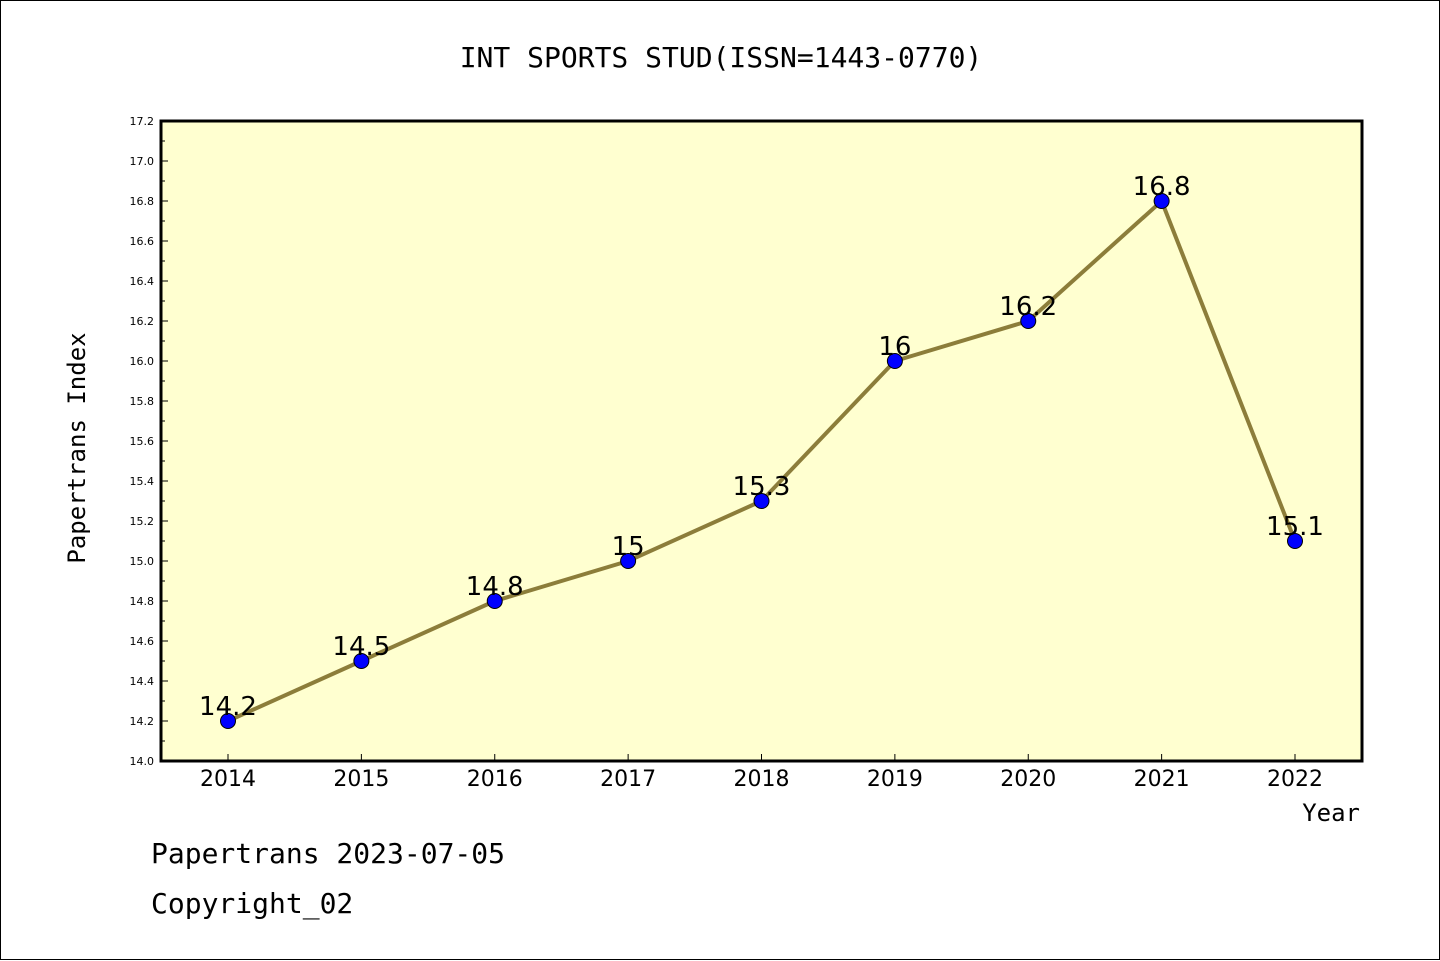 Image resolution: width=1440 pixels, height=961 pixels. What do you see at coordinates (252, 903) in the screenshot?
I see `footer-copyright: Copyright_02` at bounding box center [252, 903].